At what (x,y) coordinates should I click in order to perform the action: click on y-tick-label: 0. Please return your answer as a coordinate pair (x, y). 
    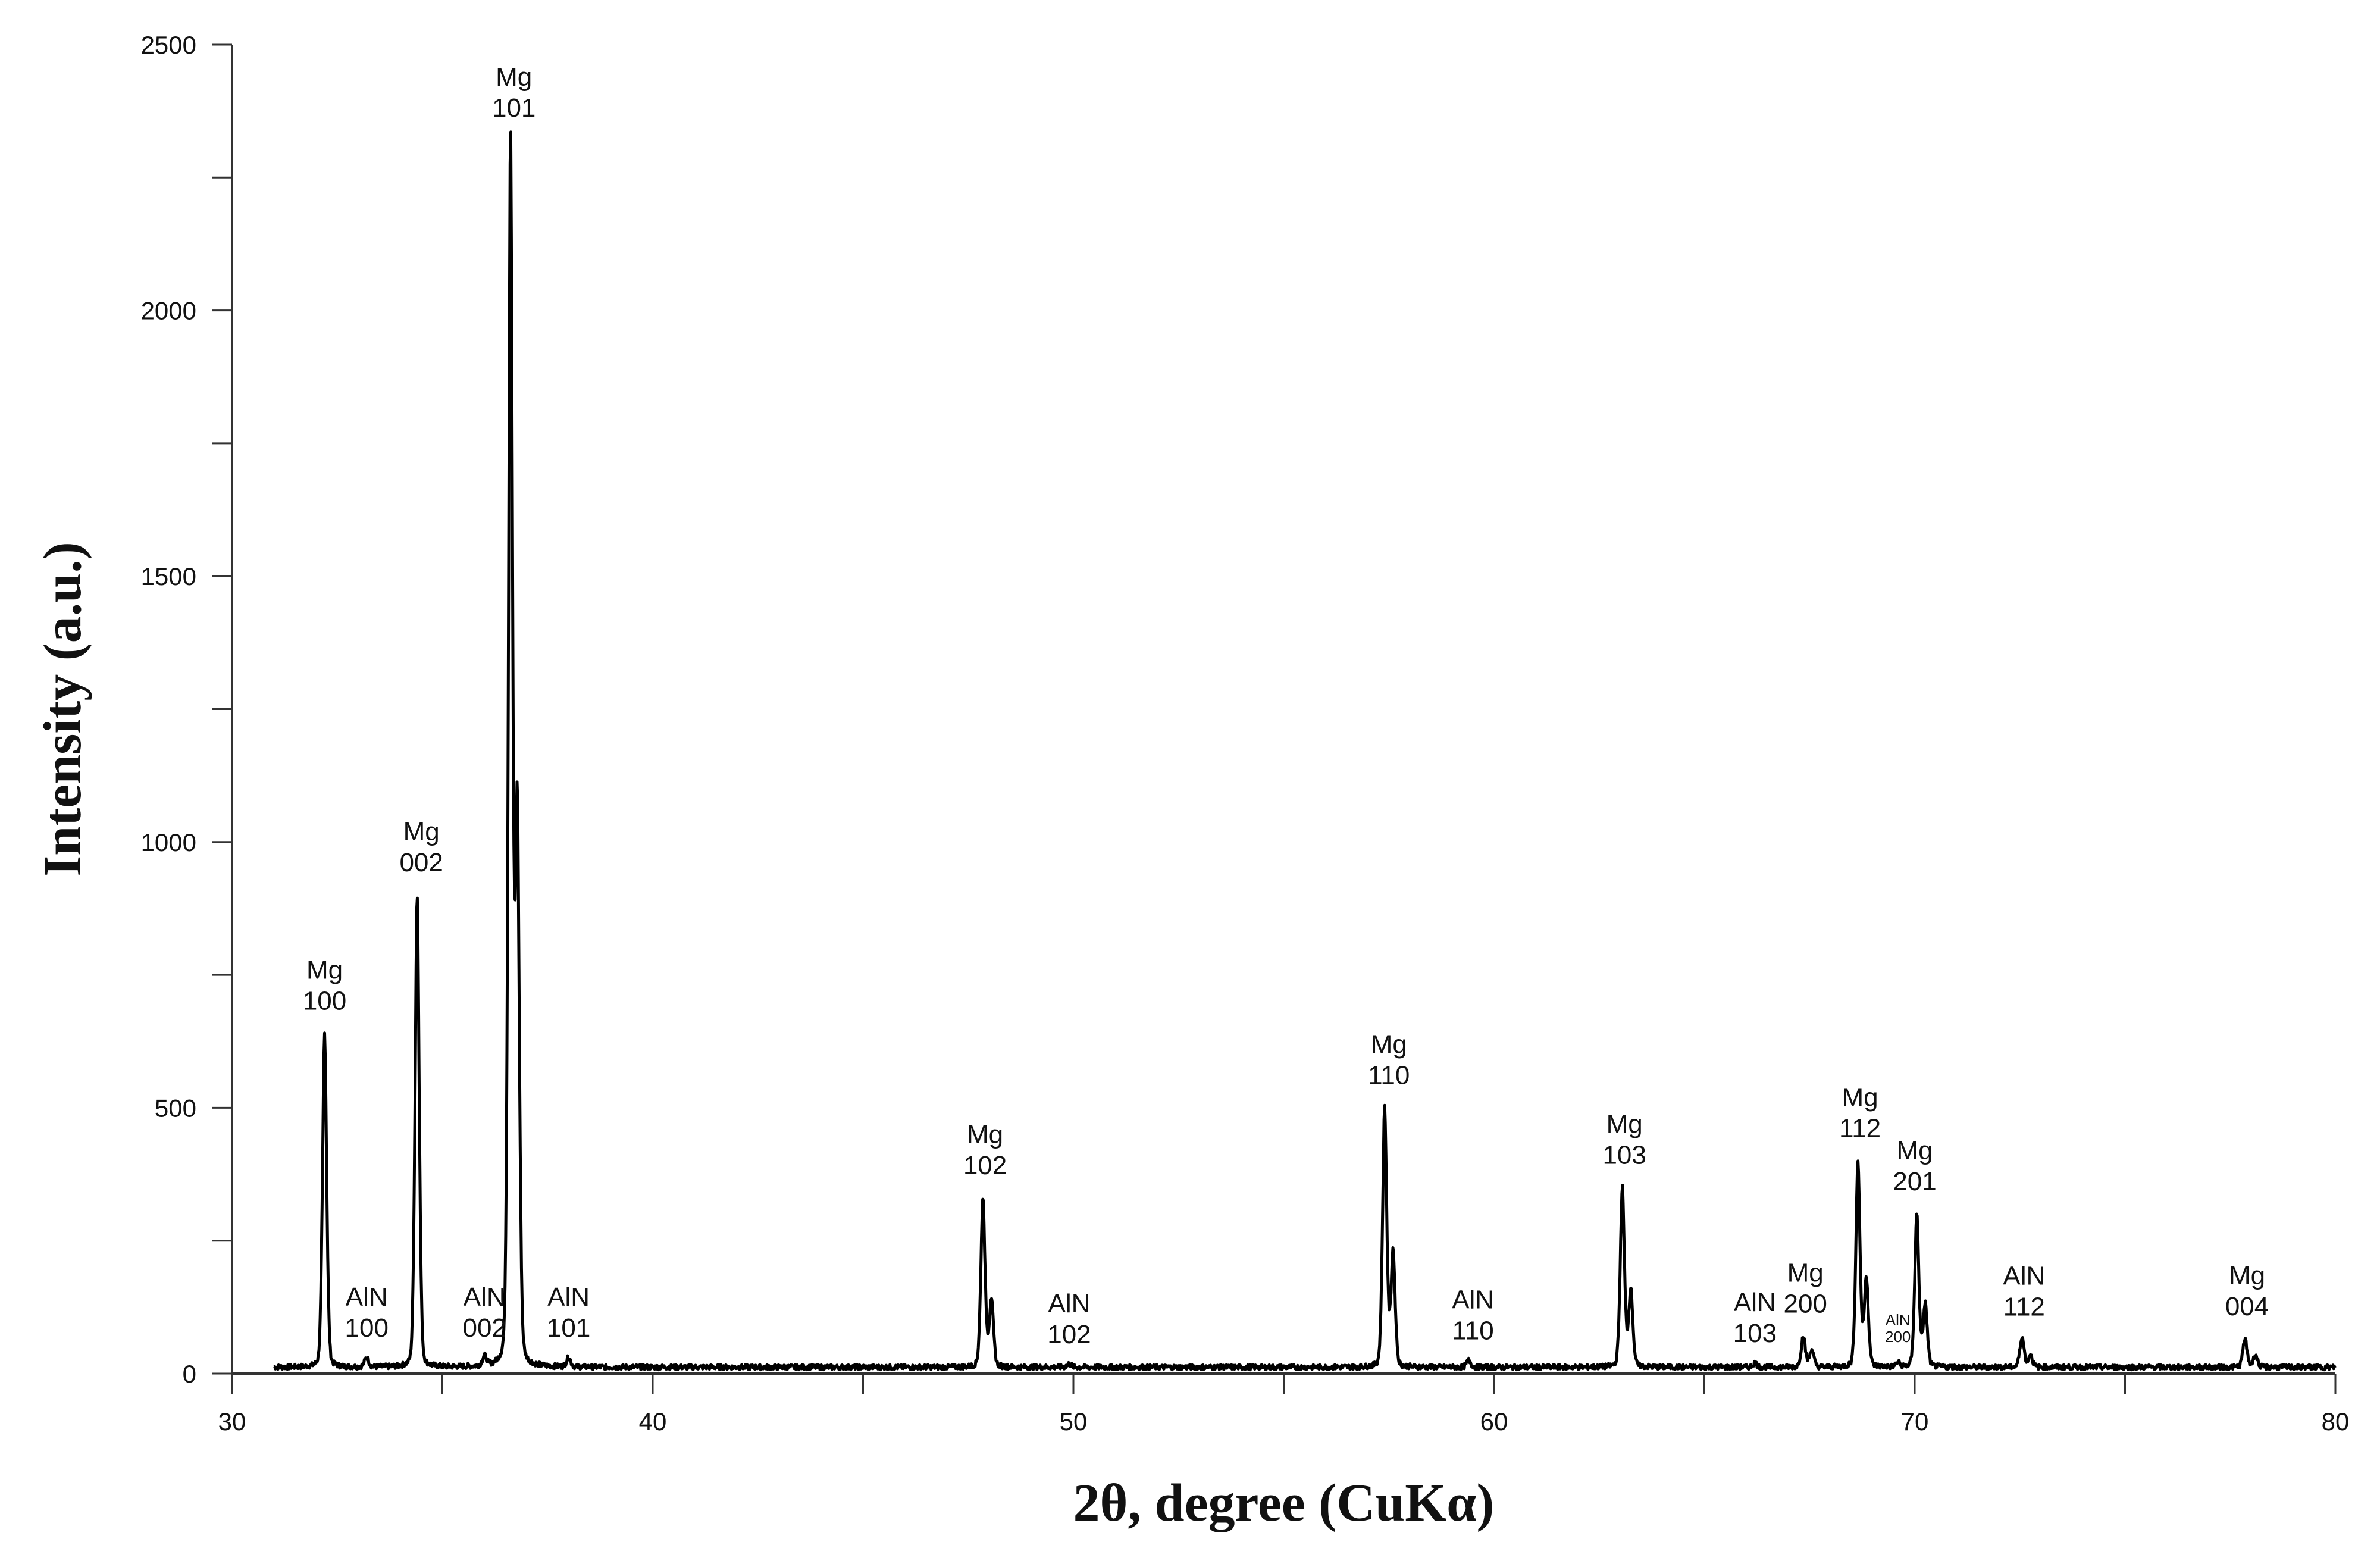
    Looking at the image, I should click on (189, 1374).